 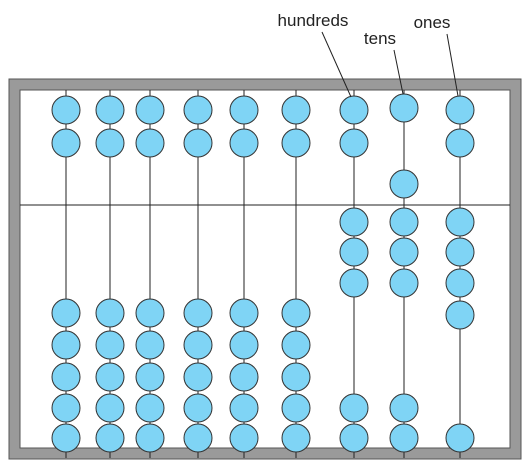 I want to click on label-ones: ones, so click(x=432, y=22).